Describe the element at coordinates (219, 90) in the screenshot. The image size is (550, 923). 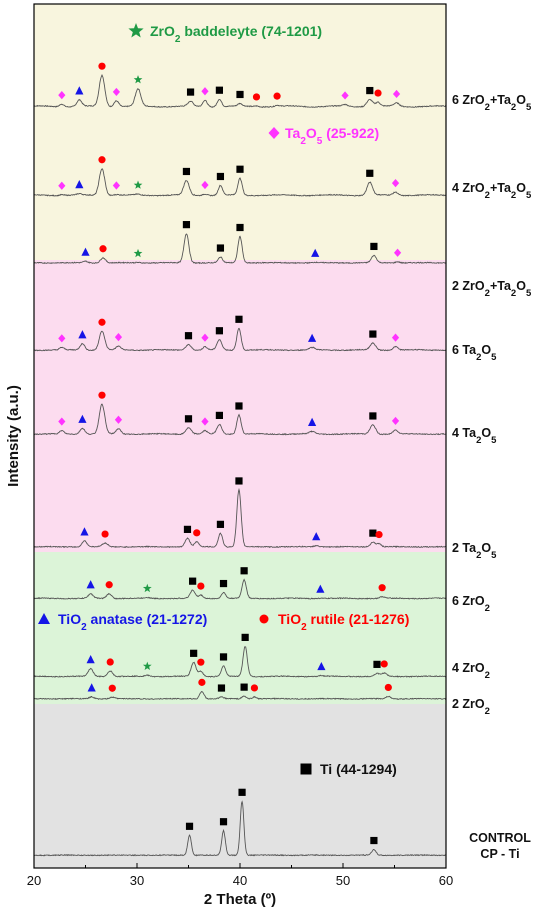
I see `marker-0-7-square` at that location.